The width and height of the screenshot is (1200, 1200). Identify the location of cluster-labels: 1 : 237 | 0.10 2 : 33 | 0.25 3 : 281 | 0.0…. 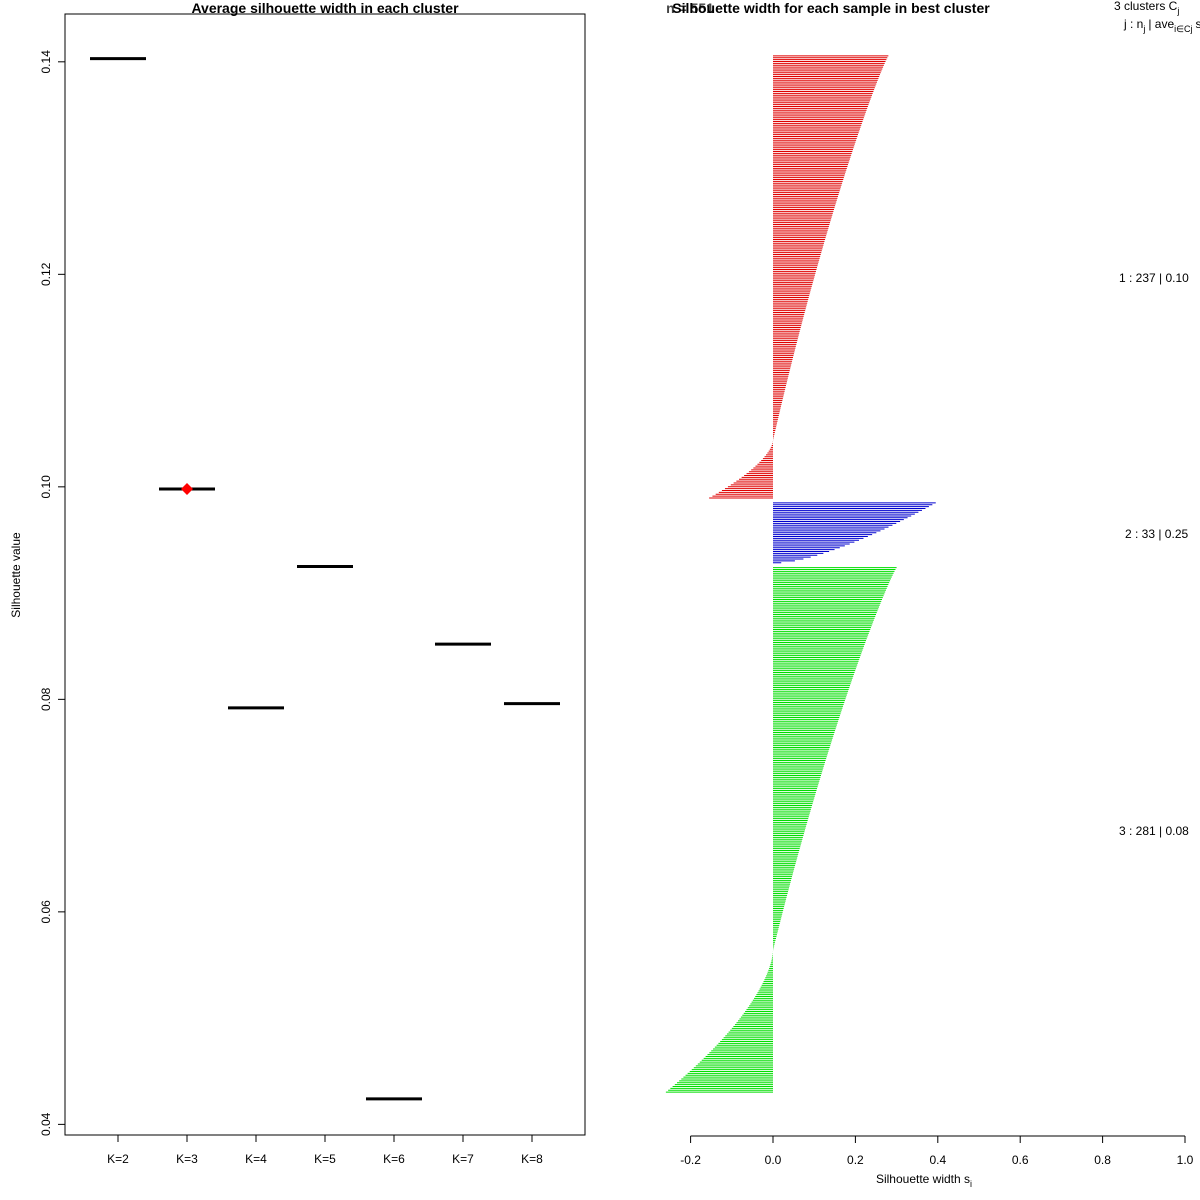
(1154, 554).